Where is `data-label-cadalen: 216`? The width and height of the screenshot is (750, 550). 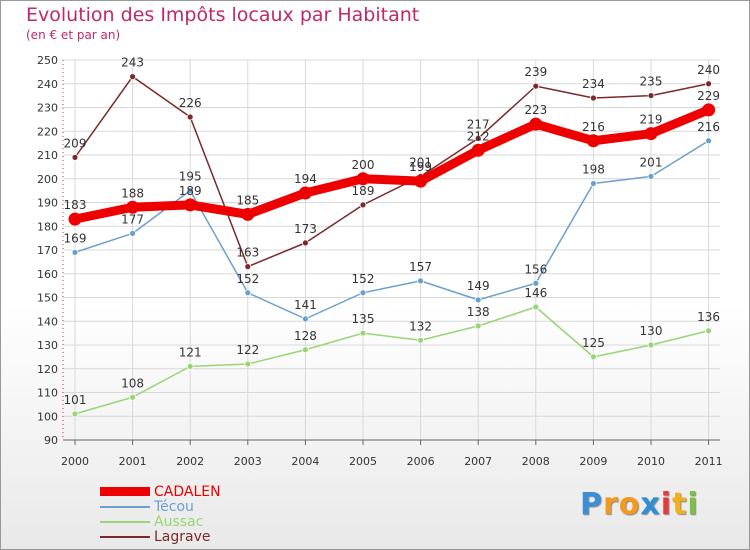 data-label-cadalen: 216 is located at coordinates (593, 127).